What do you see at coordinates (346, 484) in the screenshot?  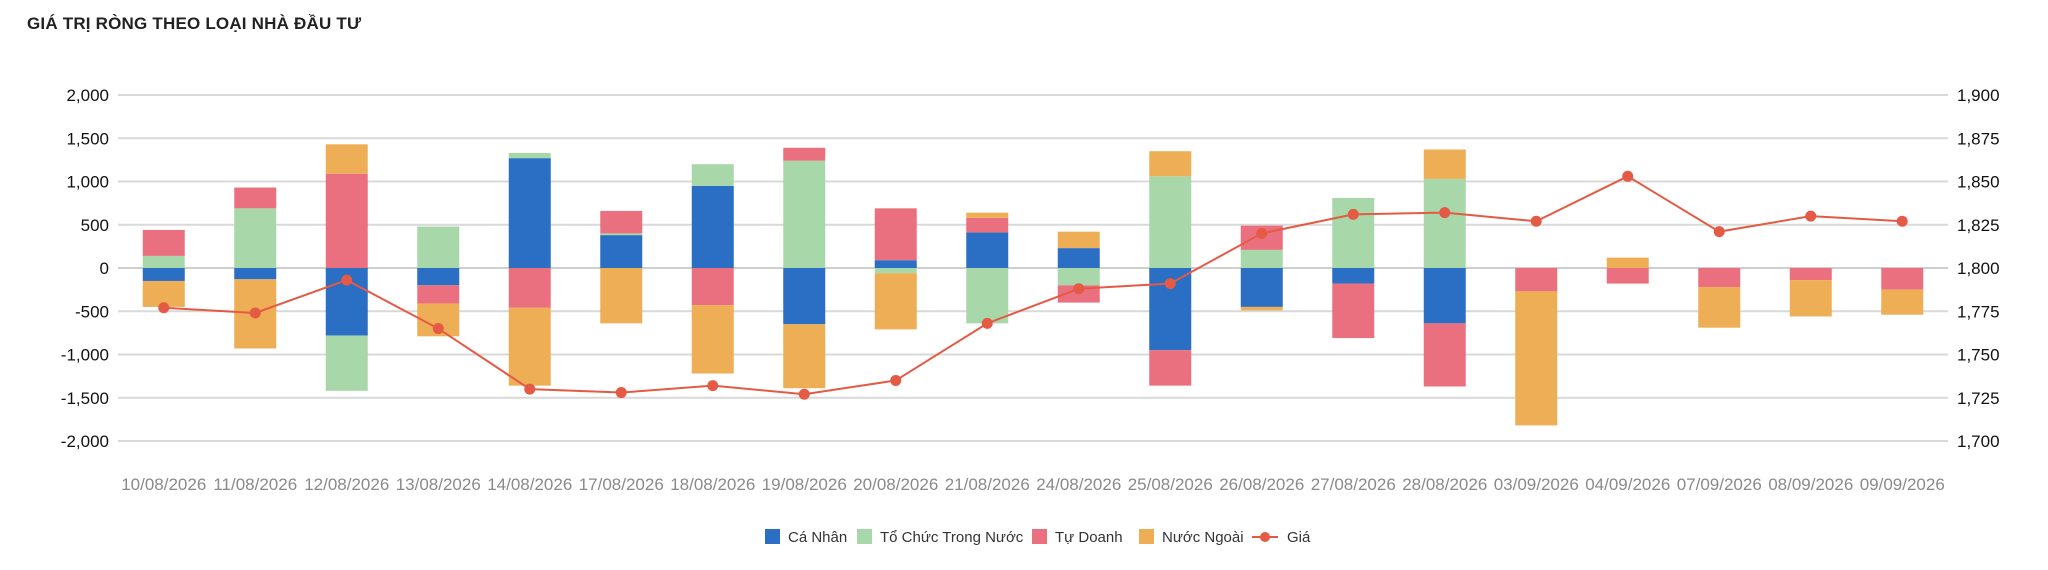 I see `x-tick-label: 12/08/2026` at bounding box center [346, 484].